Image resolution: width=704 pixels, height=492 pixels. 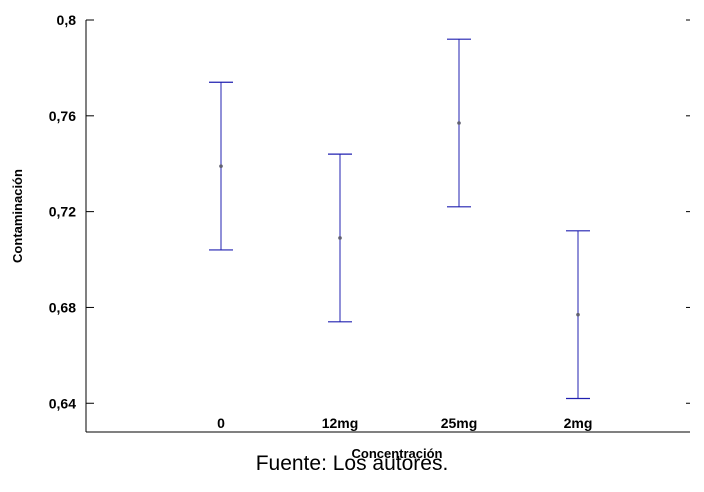 I want to click on x-tick-label: 2mg, so click(x=578, y=423).